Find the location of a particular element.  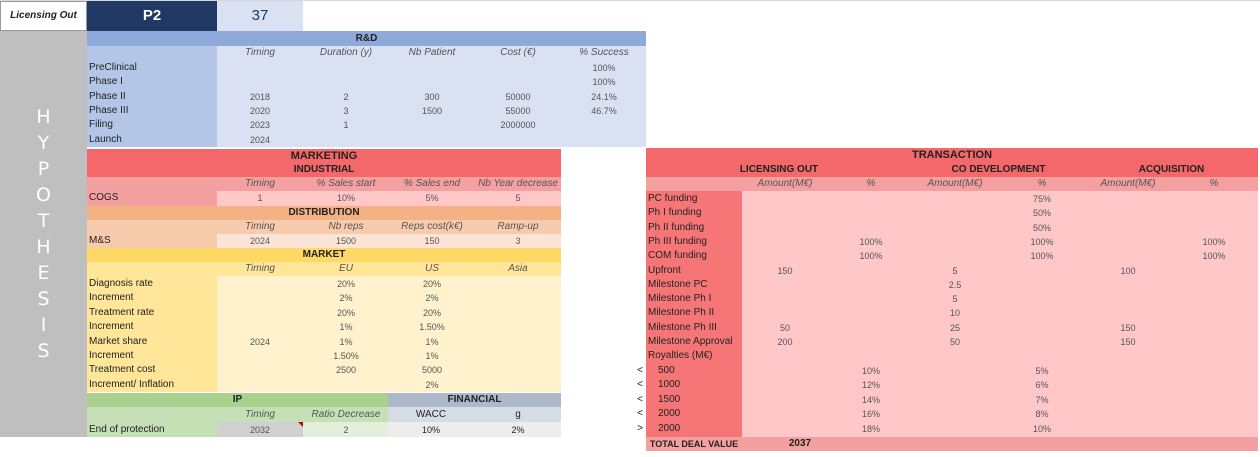

market-cell-eu is located at coordinates (346, 385).